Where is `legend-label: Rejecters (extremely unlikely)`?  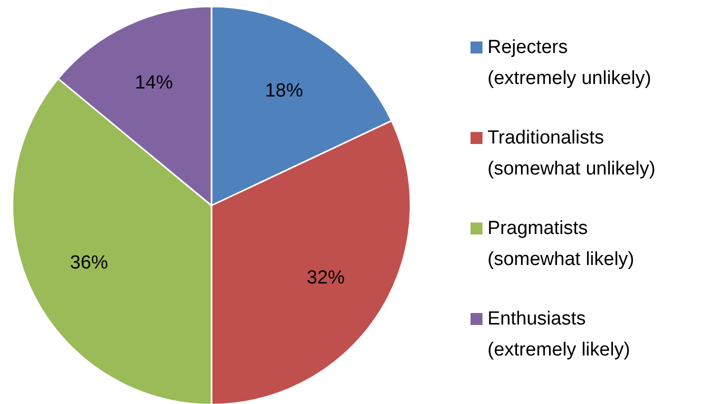 legend-label: Rejecters (extremely unlikely) is located at coordinates (570, 63).